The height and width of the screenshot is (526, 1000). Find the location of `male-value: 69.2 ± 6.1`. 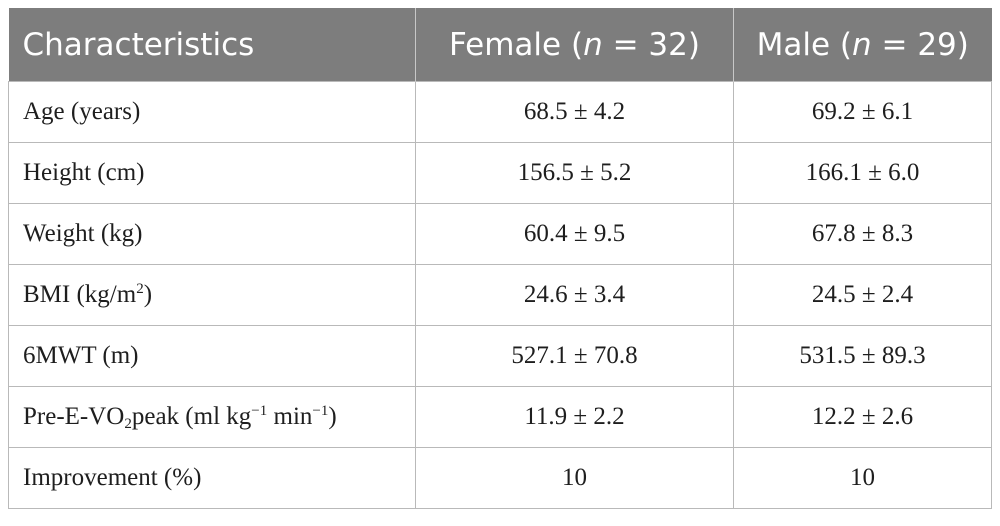

male-value: 69.2 ± 6.1 is located at coordinates (862, 112).